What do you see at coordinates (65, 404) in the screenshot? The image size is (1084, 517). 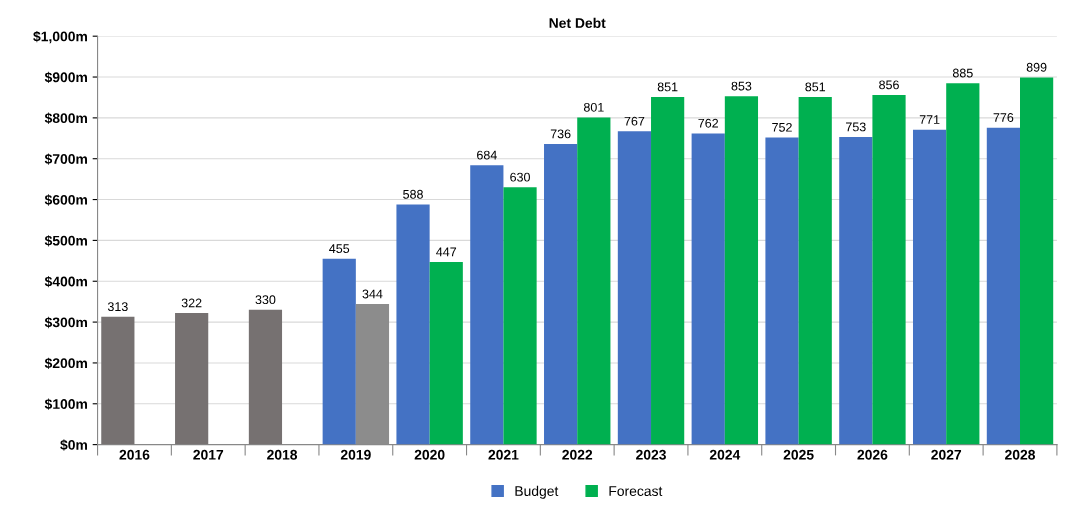 I see `y-tick-label: $100m` at bounding box center [65, 404].